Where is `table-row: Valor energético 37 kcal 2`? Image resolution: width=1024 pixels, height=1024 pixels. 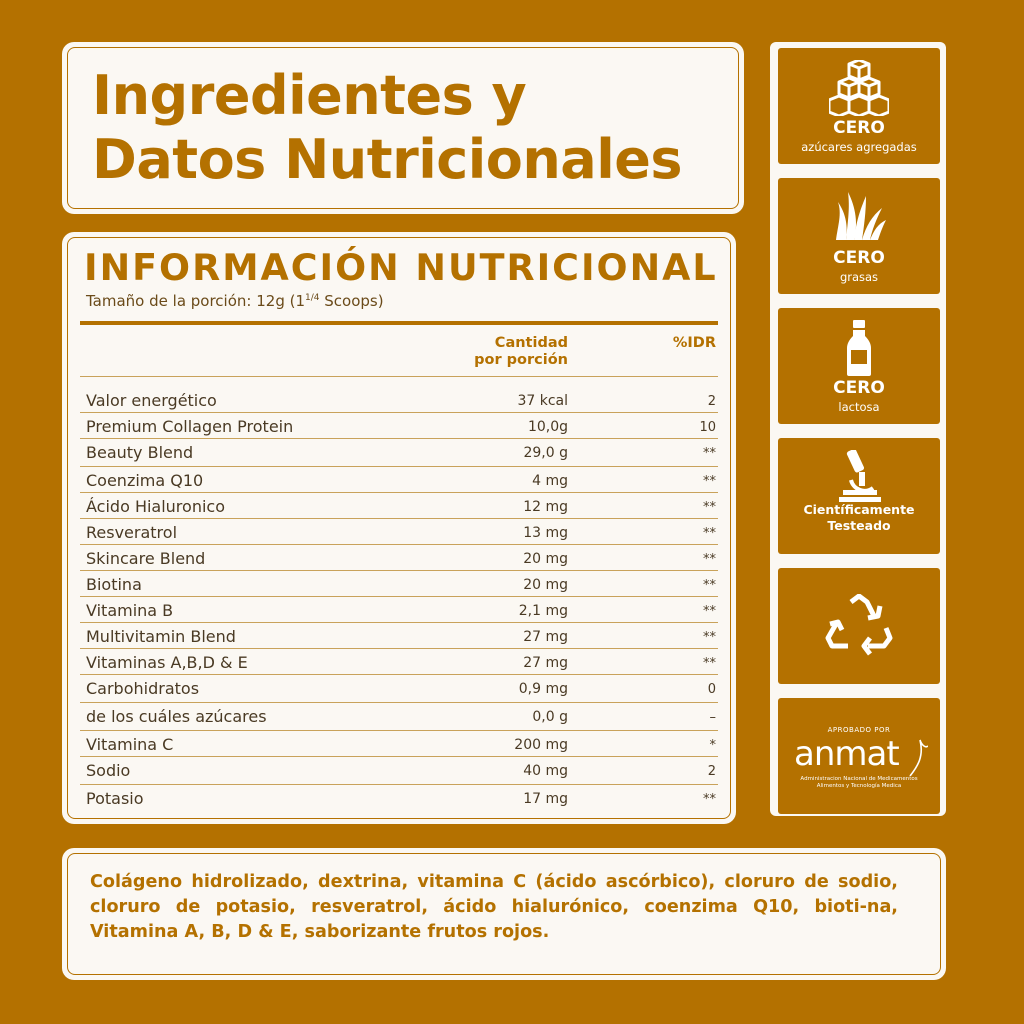 table-row: Valor energético 37 kcal 2 is located at coordinates (399, 394).